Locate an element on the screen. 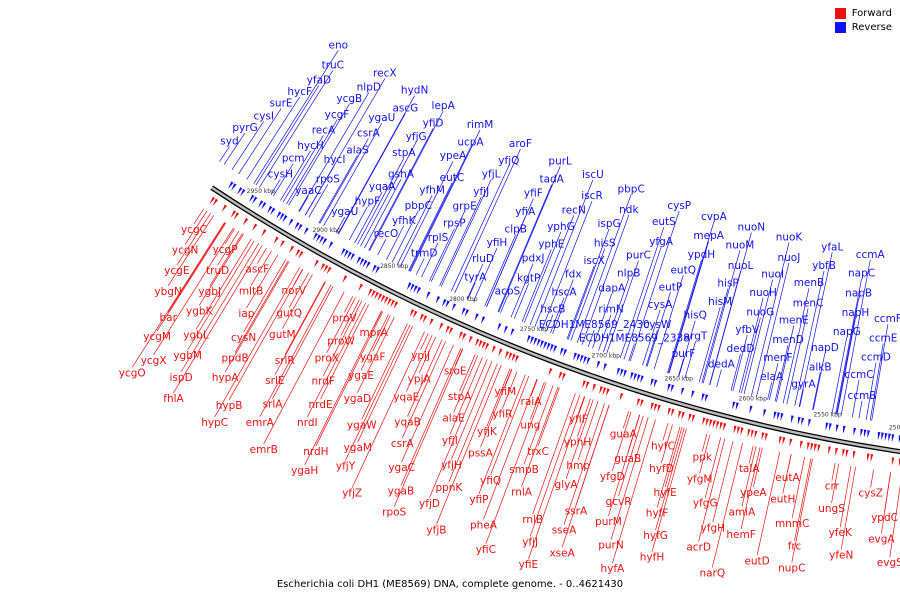 The width and height of the screenshot is (900, 600). gene-label: raiA is located at coordinates (532, 402).